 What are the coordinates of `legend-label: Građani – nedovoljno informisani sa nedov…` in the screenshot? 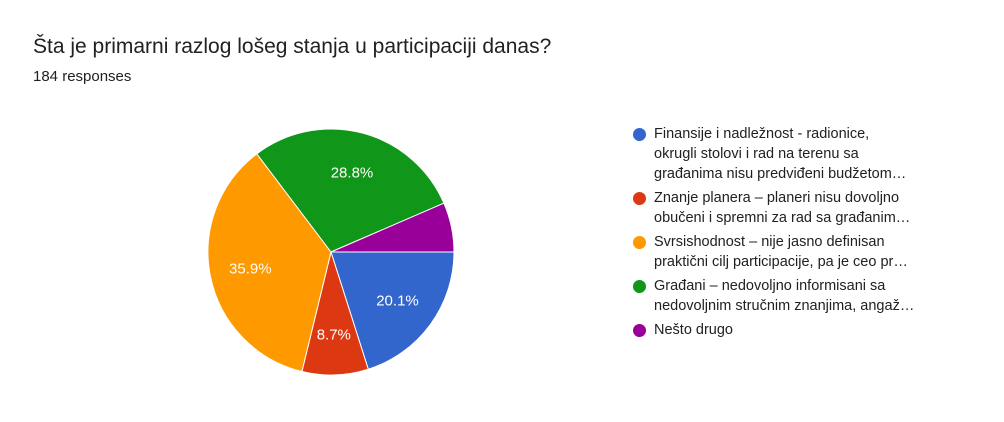 It's located at (804, 296).